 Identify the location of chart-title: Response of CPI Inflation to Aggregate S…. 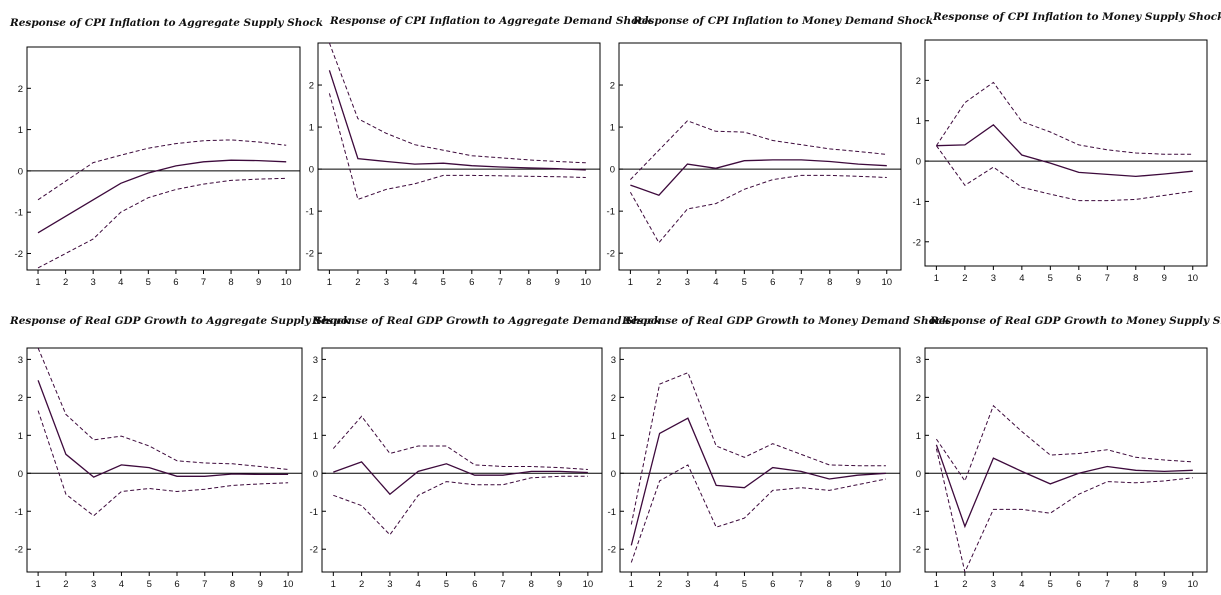
(166, 23).